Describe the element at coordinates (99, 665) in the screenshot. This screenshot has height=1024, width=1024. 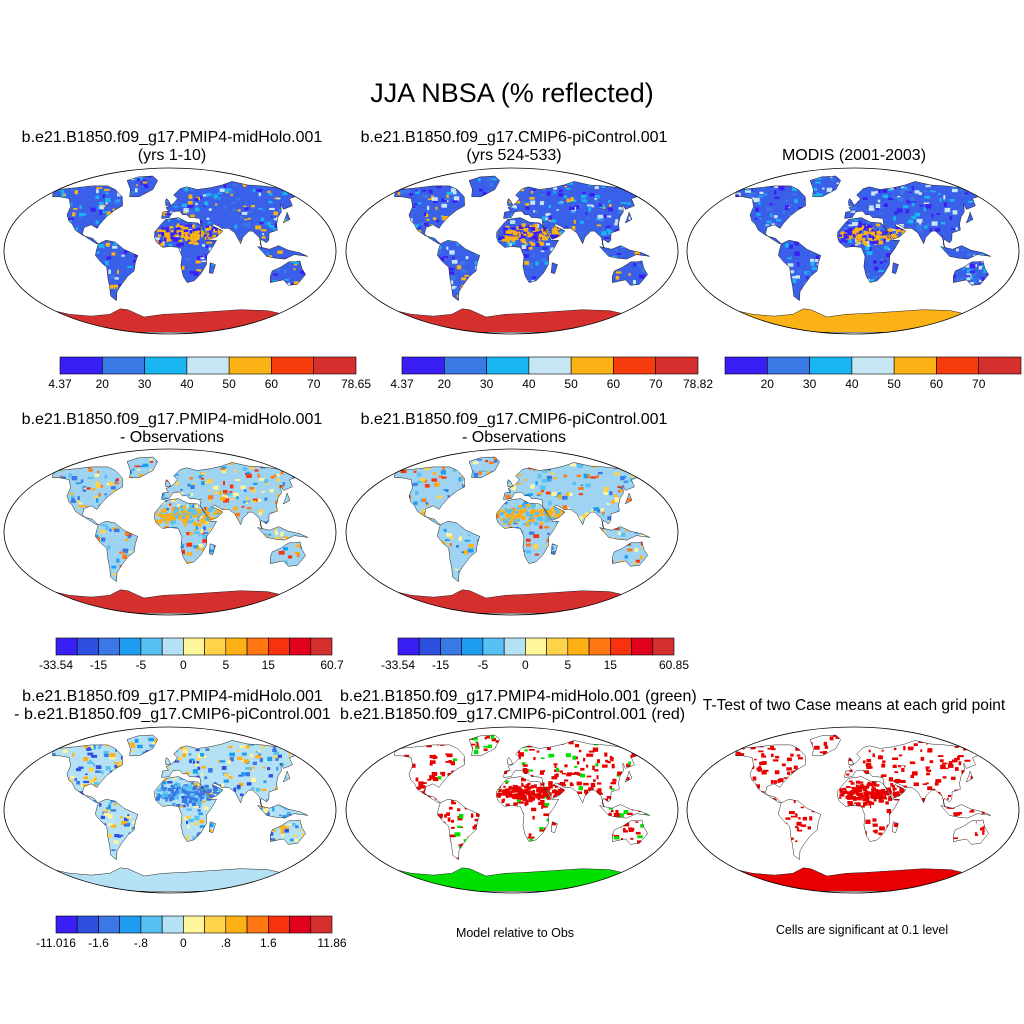
I see `colorbar-tick-label: -15` at that location.